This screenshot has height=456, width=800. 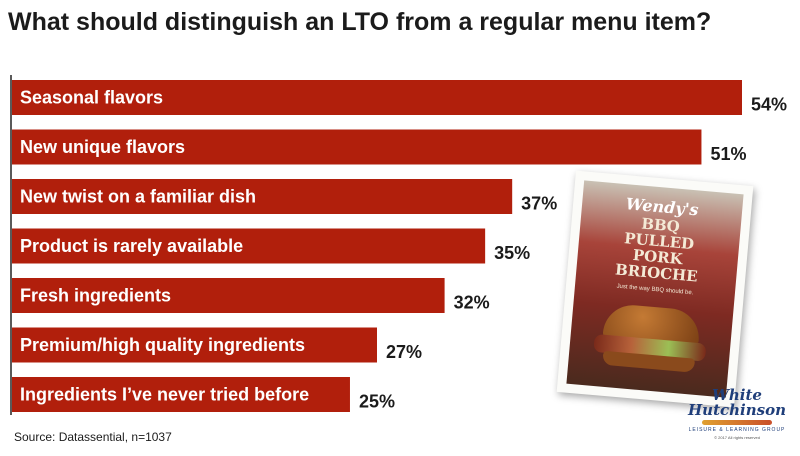 What do you see at coordinates (737, 437) in the screenshot?
I see `logo-copyright: © 2017 All rights reserved` at bounding box center [737, 437].